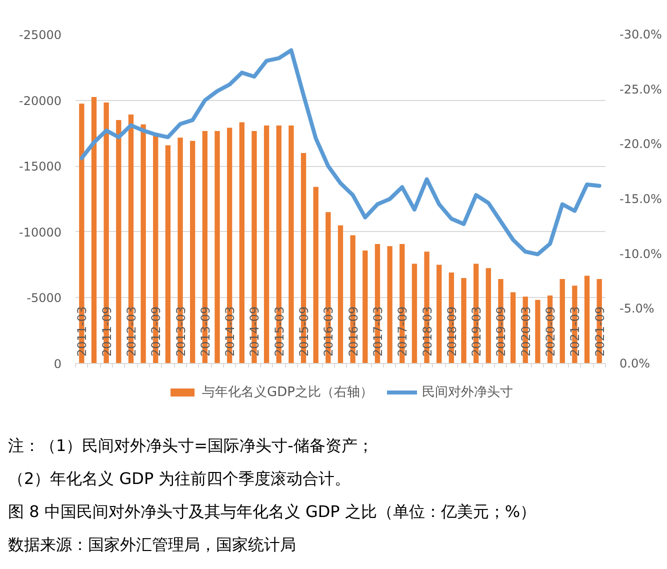 The image size is (667, 569). Describe the element at coordinates (279, 331) in the screenshot. I see `x-tick-label: 2015-03` at that location.